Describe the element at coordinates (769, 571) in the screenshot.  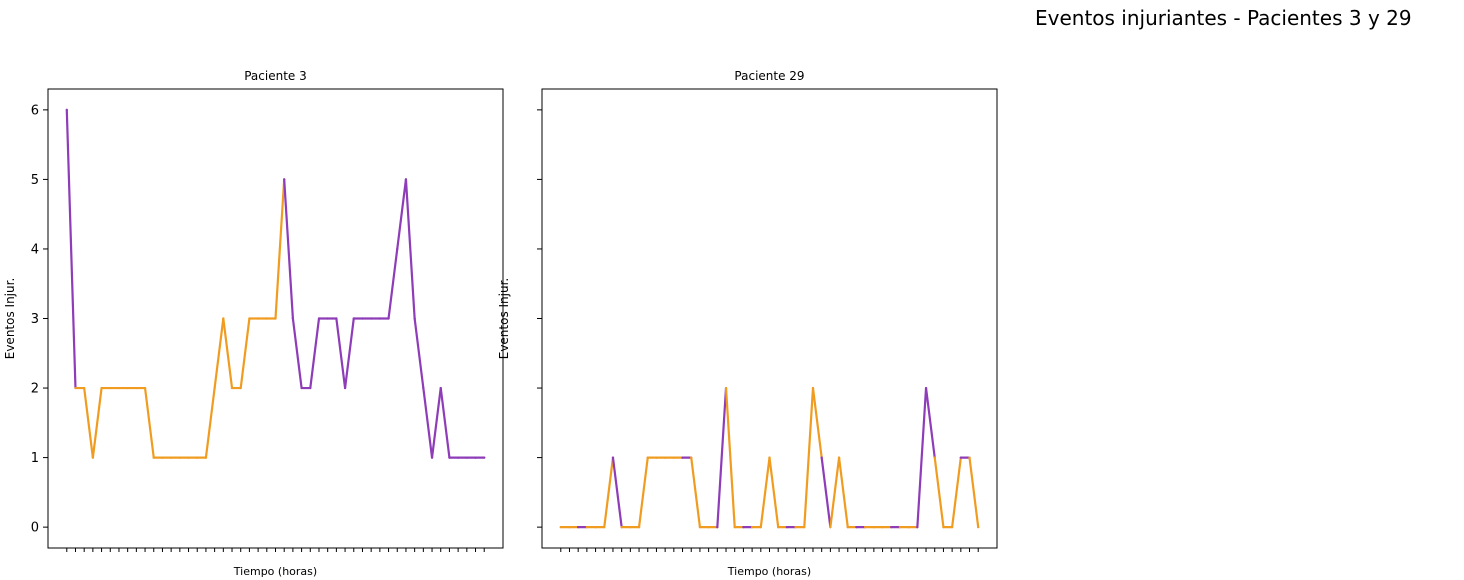
I see `x-axis-label: Tiempo (horas)` at that location.